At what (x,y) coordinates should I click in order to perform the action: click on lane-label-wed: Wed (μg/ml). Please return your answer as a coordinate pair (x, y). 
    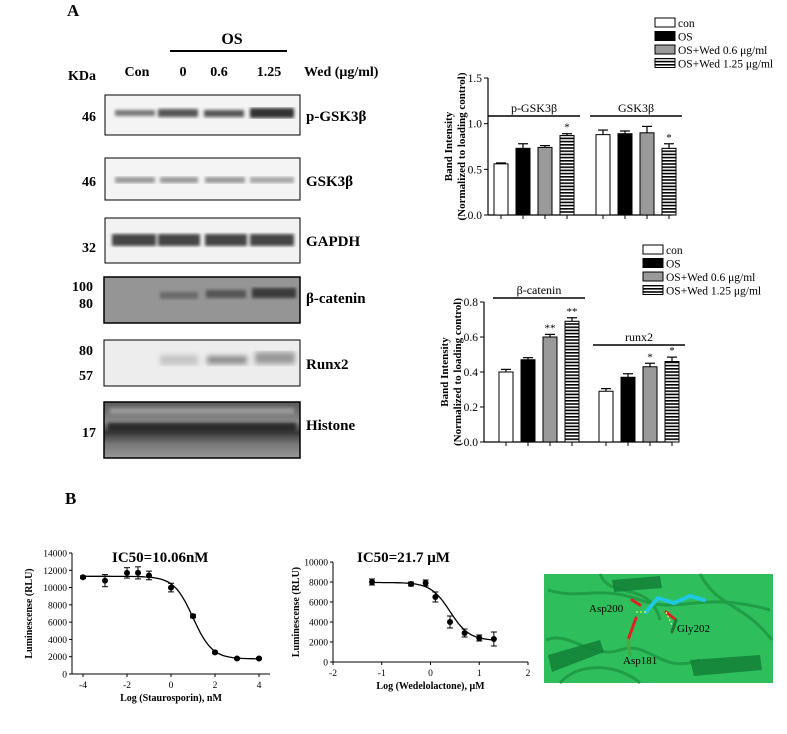
    Looking at the image, I should click on (341, 72).